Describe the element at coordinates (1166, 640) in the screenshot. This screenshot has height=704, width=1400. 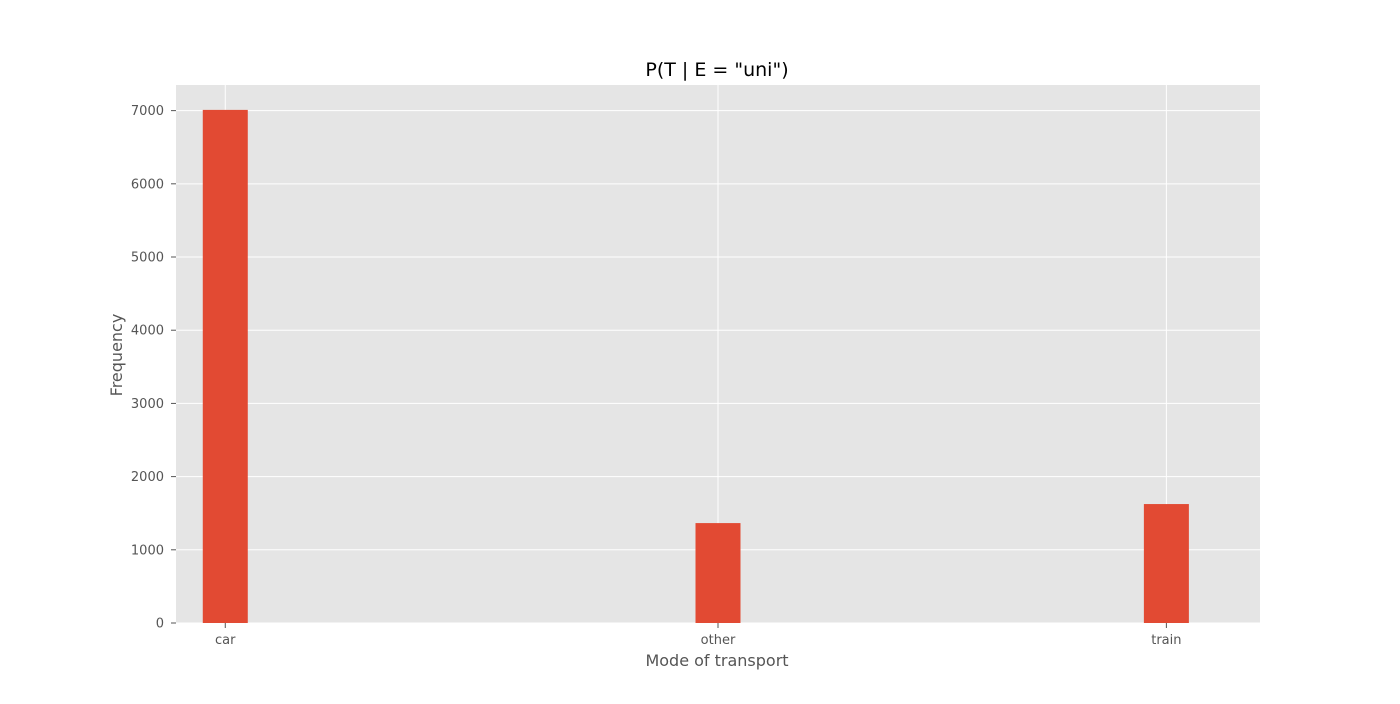
I see `x-tick-label-train: train` at that location.